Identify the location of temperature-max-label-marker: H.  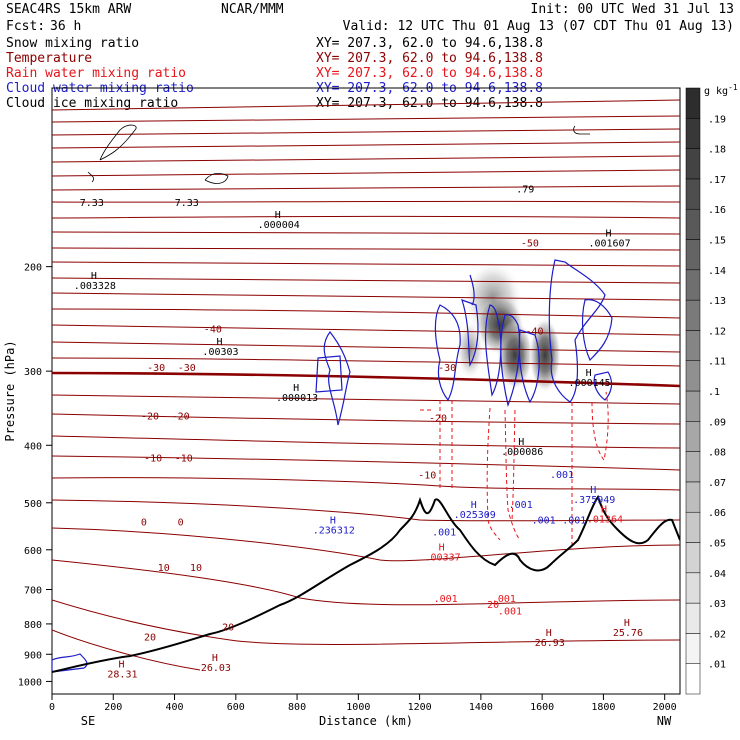
(549, 633).